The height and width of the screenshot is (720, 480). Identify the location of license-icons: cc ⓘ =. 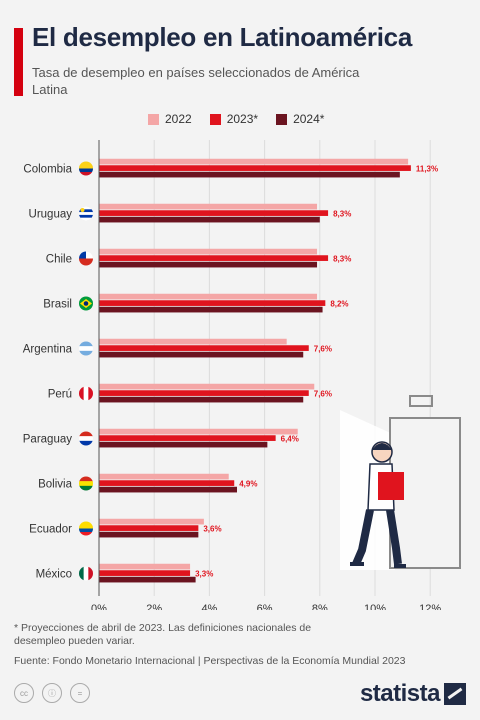
(52, 693).